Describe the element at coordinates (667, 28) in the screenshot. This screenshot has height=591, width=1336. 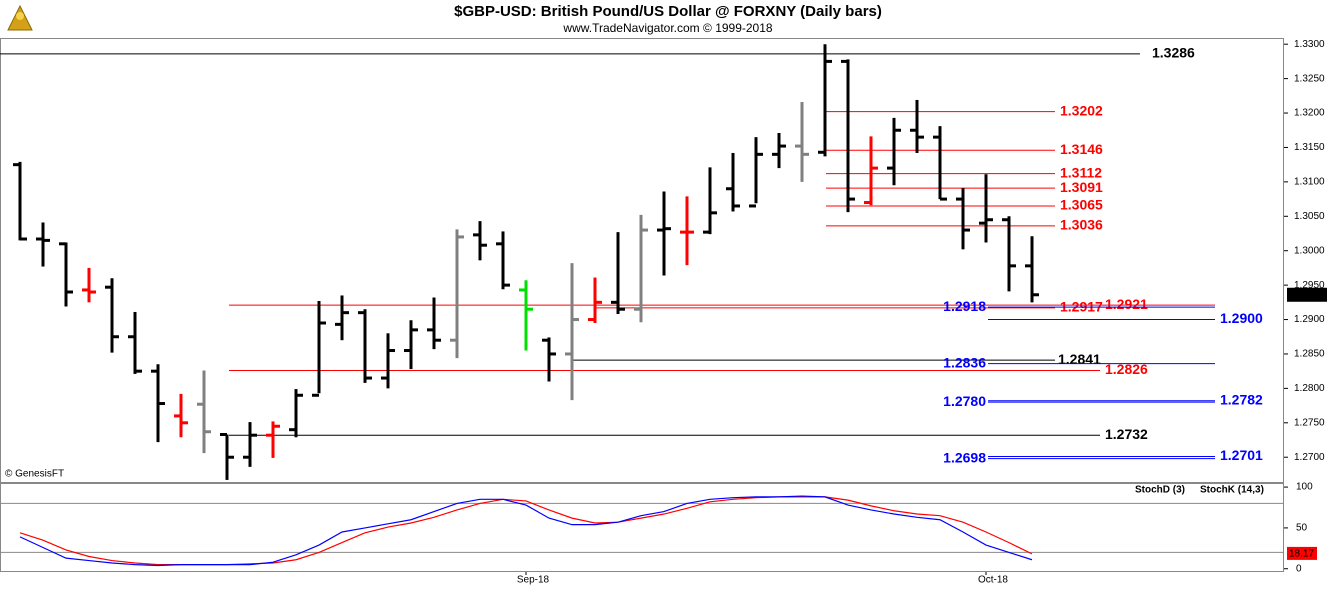
I see `chart-subtitle: www.TradeNavigator.com © 1999-2018` at that location.